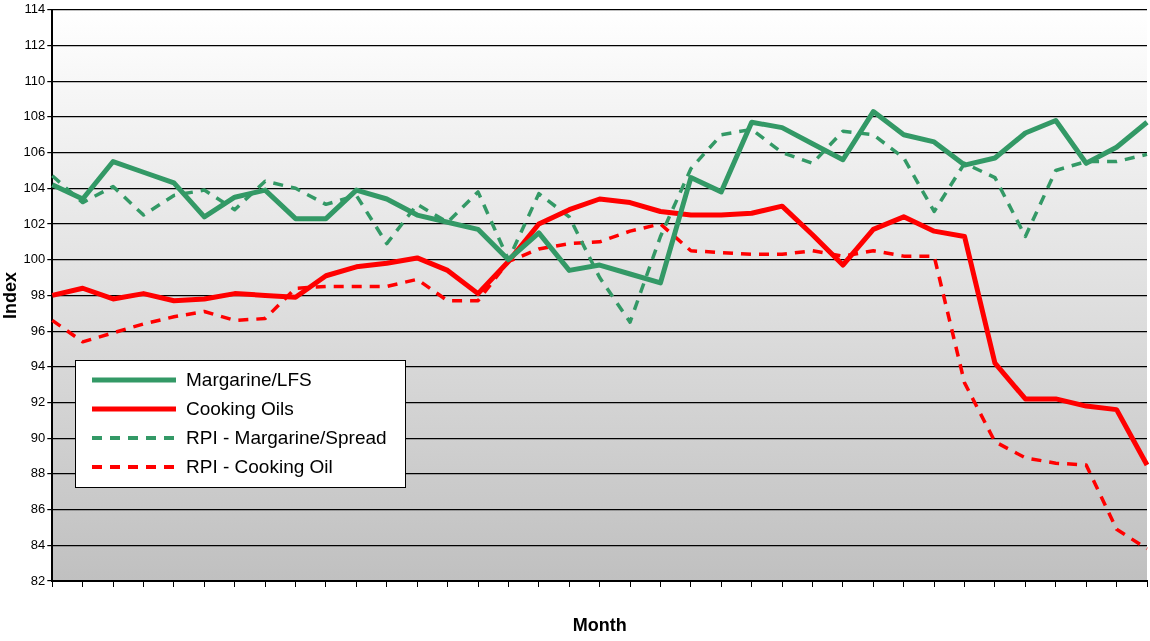  What do you see at coordinates (259, 466) in the screenshot?
I see `legend-label: RPI - Cooking Oil` at bounding box center [259, 466].